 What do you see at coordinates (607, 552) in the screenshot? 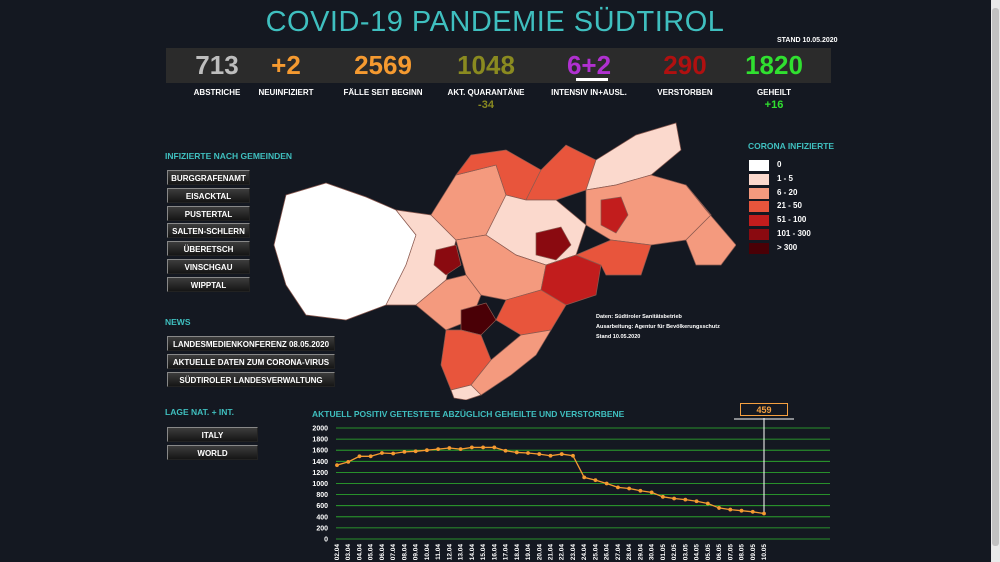
I see `x-tick-label: 26.04` at bounding box center [607, 552].